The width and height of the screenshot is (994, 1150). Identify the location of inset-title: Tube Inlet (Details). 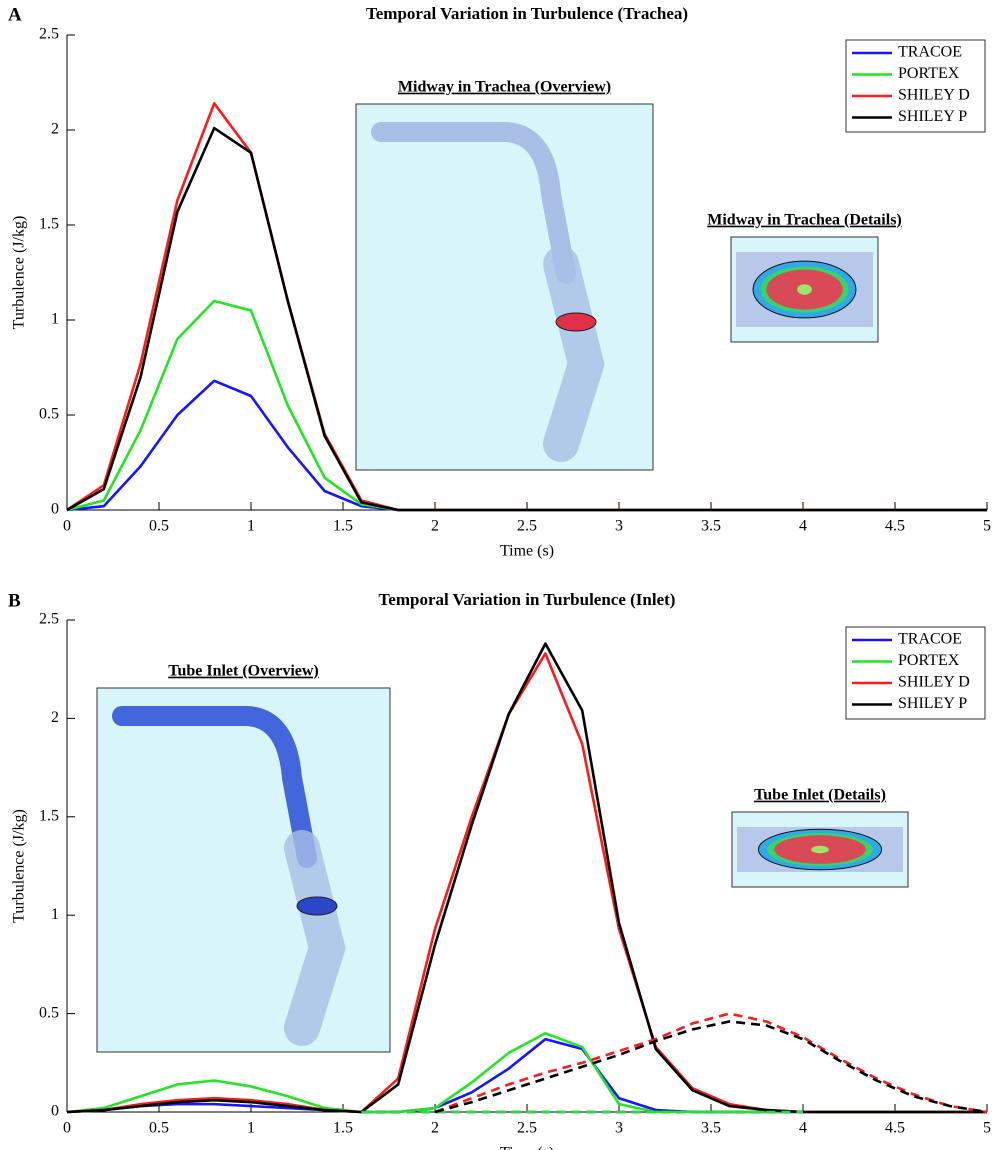
(820, 795).